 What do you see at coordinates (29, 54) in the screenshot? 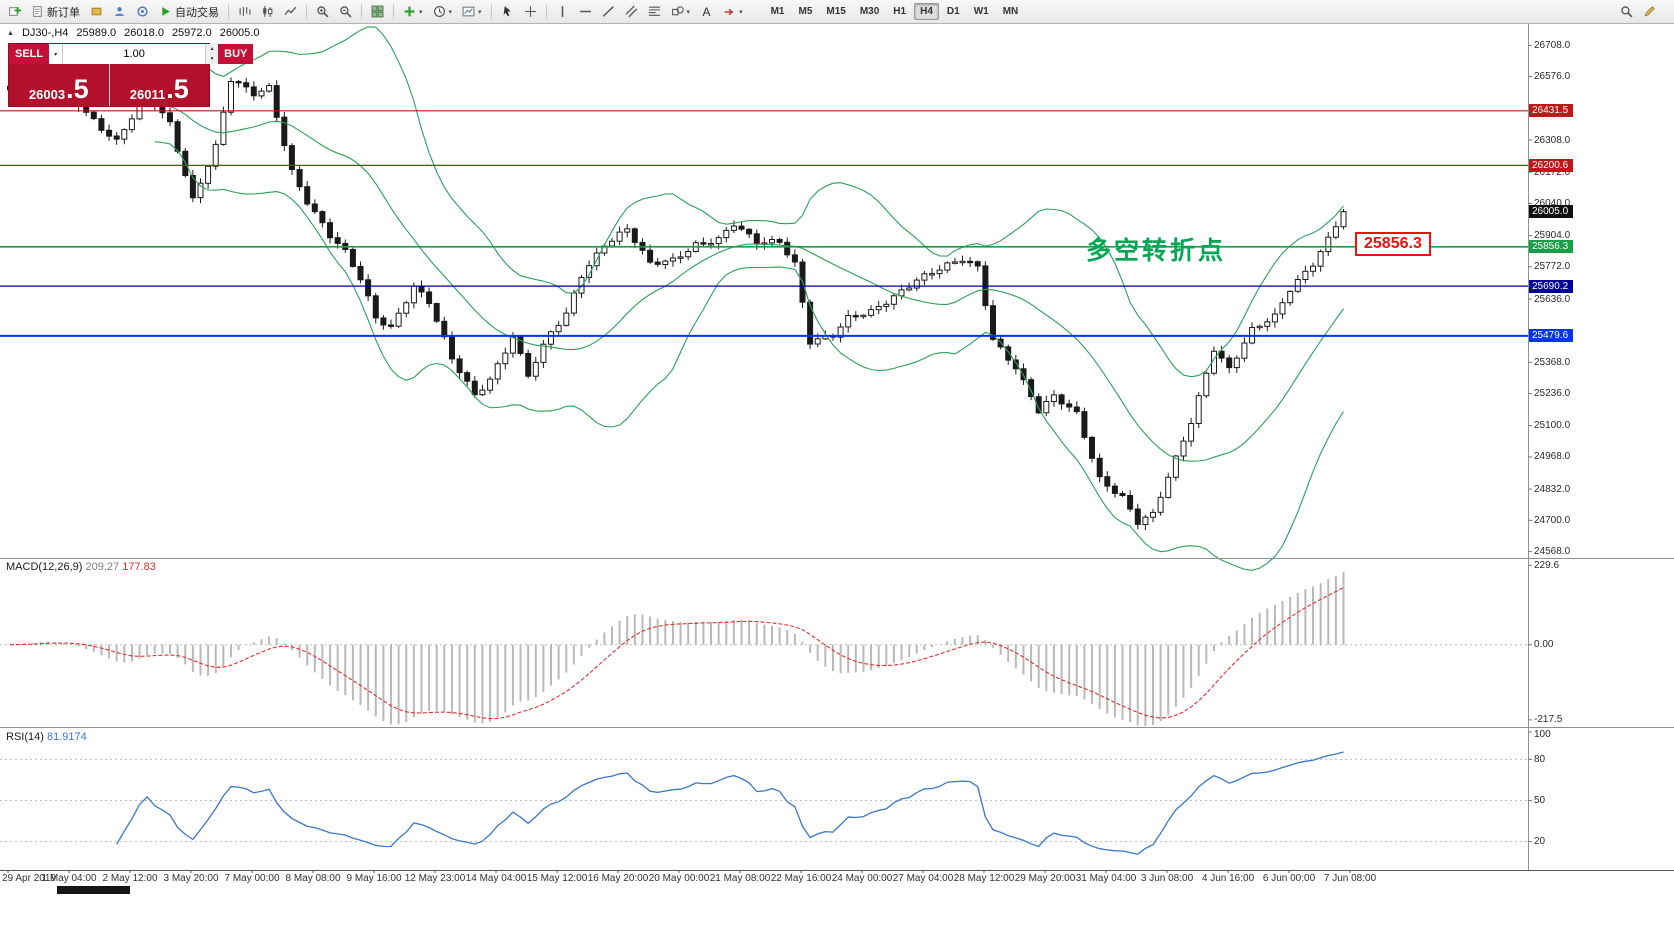
I see `sell-button: SELL` at bounding box center [29, 54].